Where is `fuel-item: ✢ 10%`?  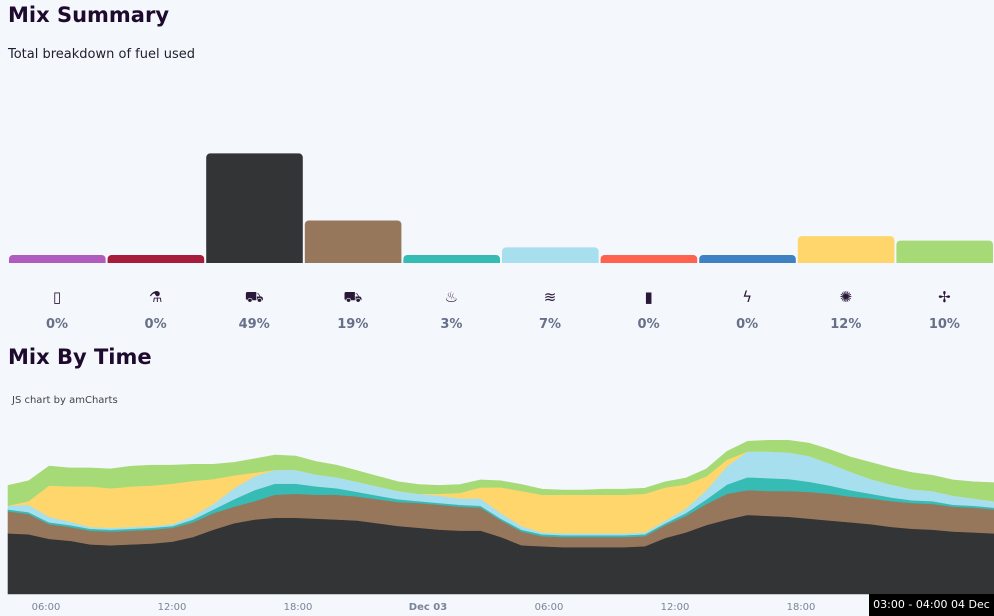 fuel-item: ✢ 10% is located at coordinates (944, 310).